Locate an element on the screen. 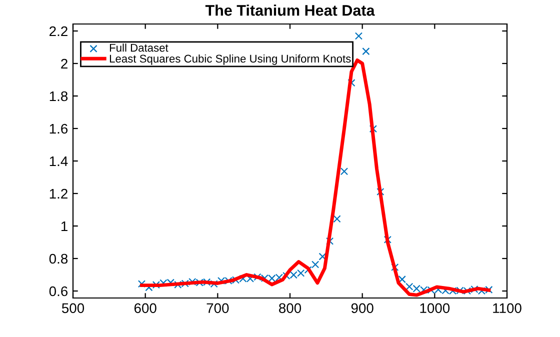 The image size is (560, 337). x-tick-label: 1000 is located at coordinates (435, 308).